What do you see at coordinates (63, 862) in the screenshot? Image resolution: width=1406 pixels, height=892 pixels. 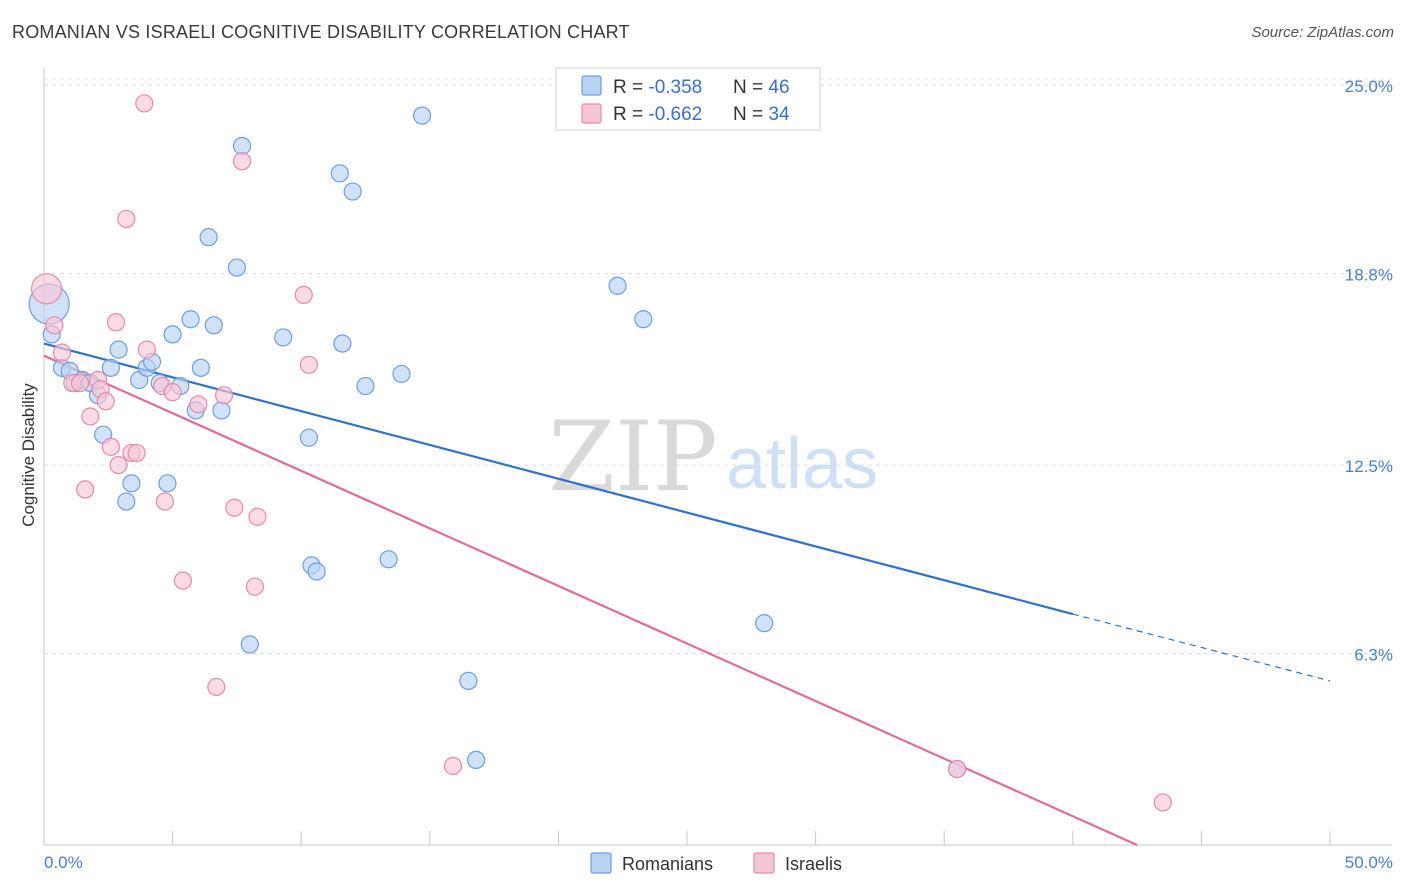 I see `x-tick-label-0: 0.0%` at bounding box center [63, 862].